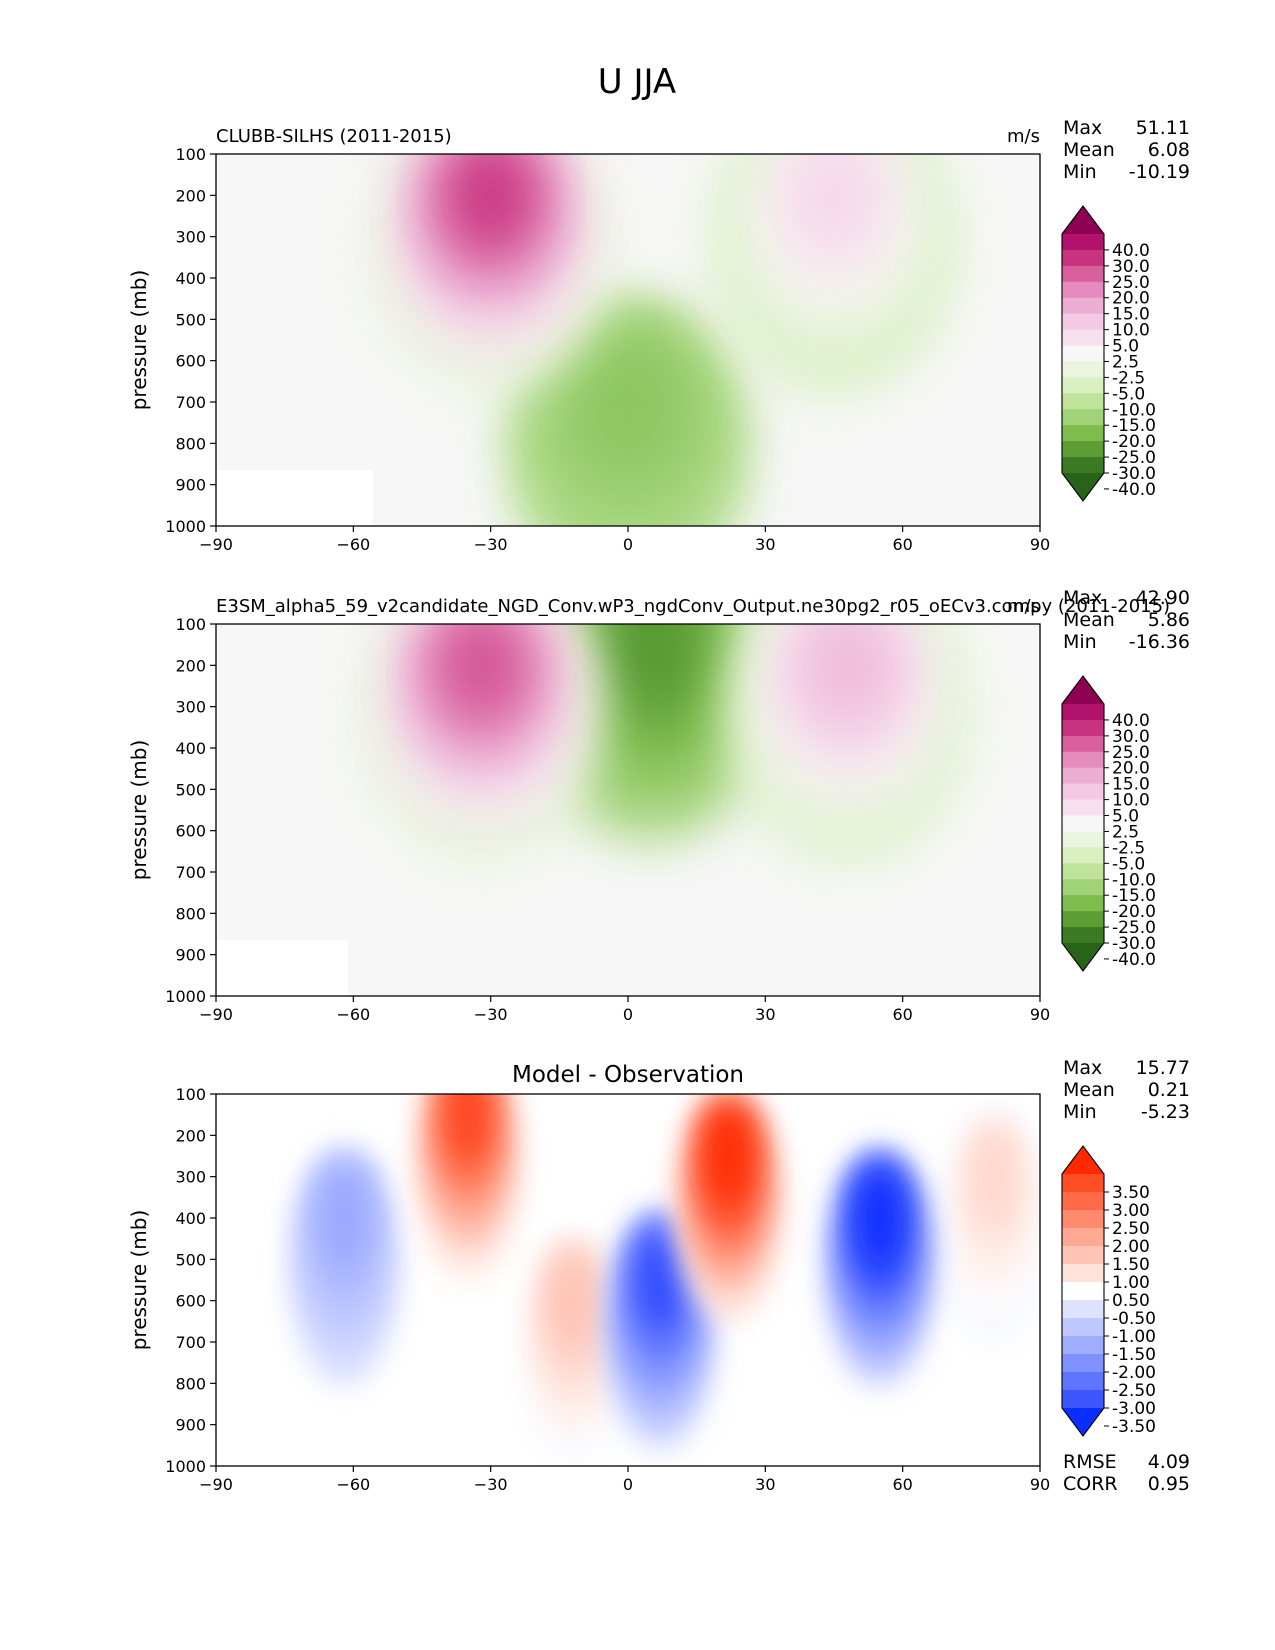 Image resolution: width=1275 pixels, height=1650 pixels. I want to click on colorbar-extend-max, so click(1083, 690).